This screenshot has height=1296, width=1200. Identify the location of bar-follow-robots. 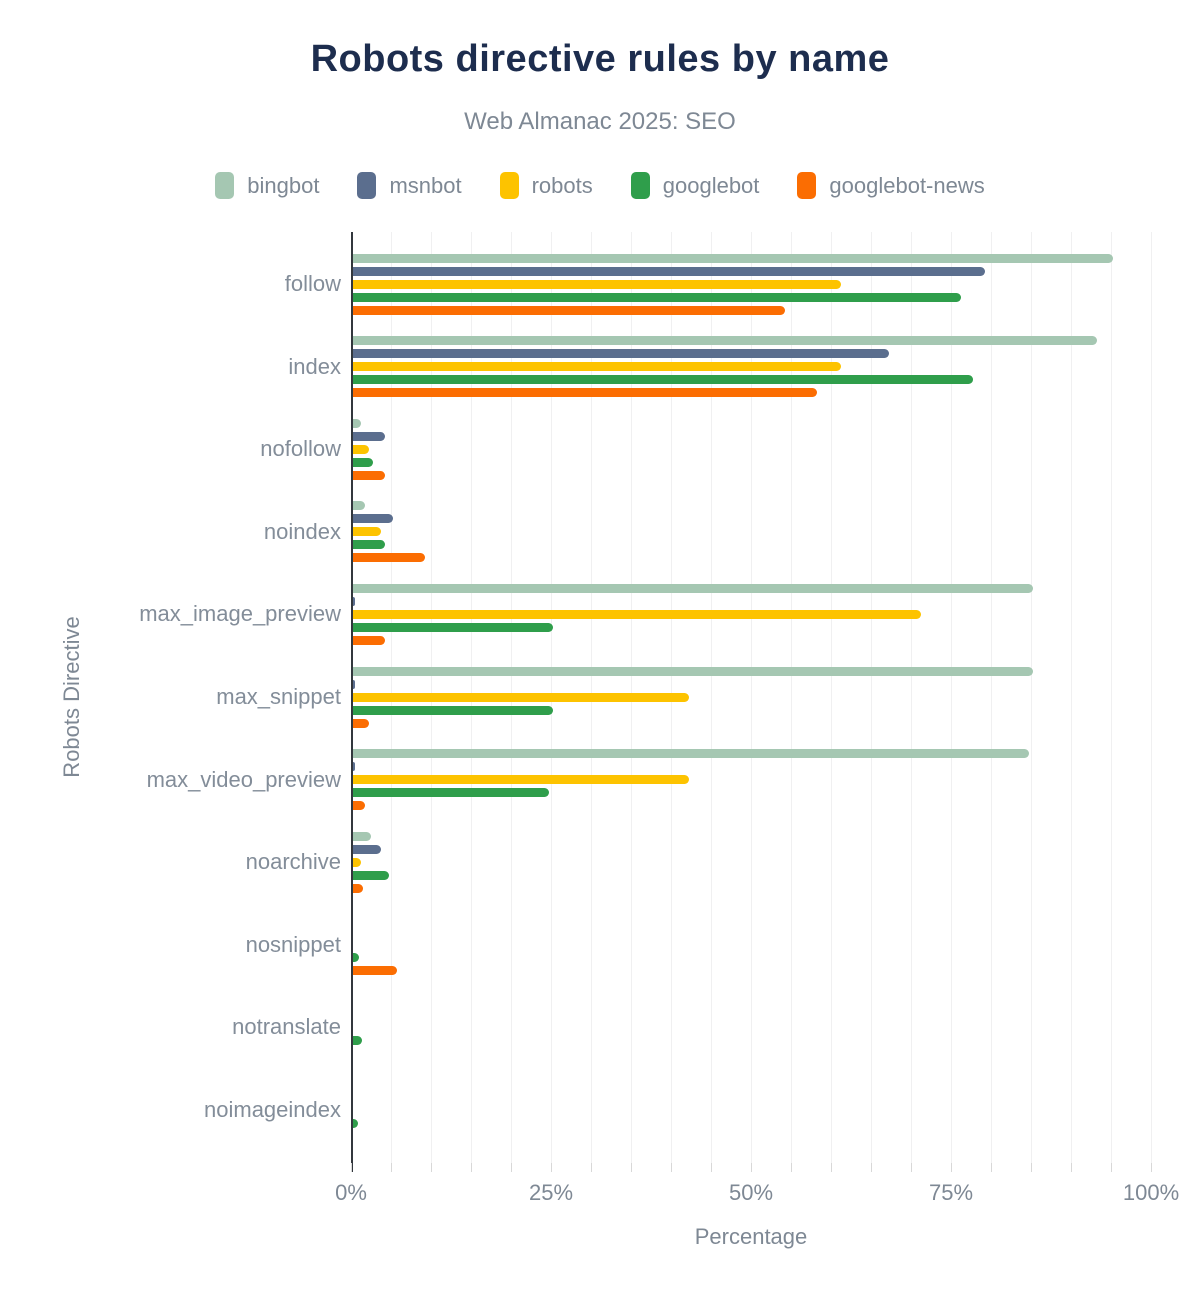
(597, 284).